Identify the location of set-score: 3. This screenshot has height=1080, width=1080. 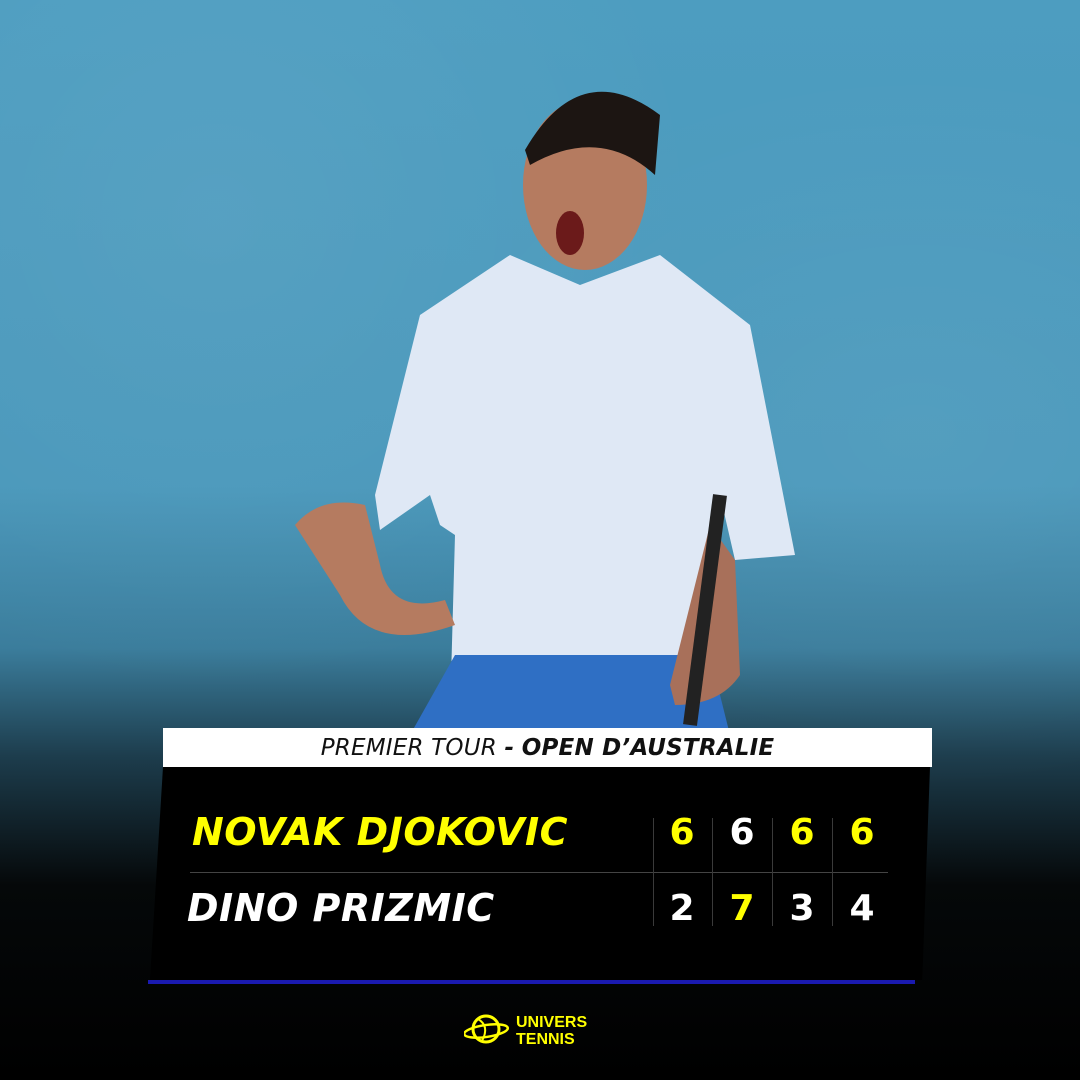
(802, 908).